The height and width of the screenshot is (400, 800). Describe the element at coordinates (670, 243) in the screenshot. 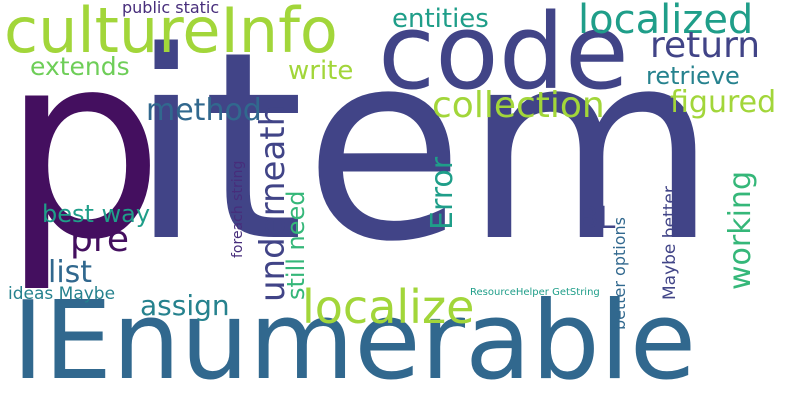

I see `word-maybe-better: Maybe better` at that location.